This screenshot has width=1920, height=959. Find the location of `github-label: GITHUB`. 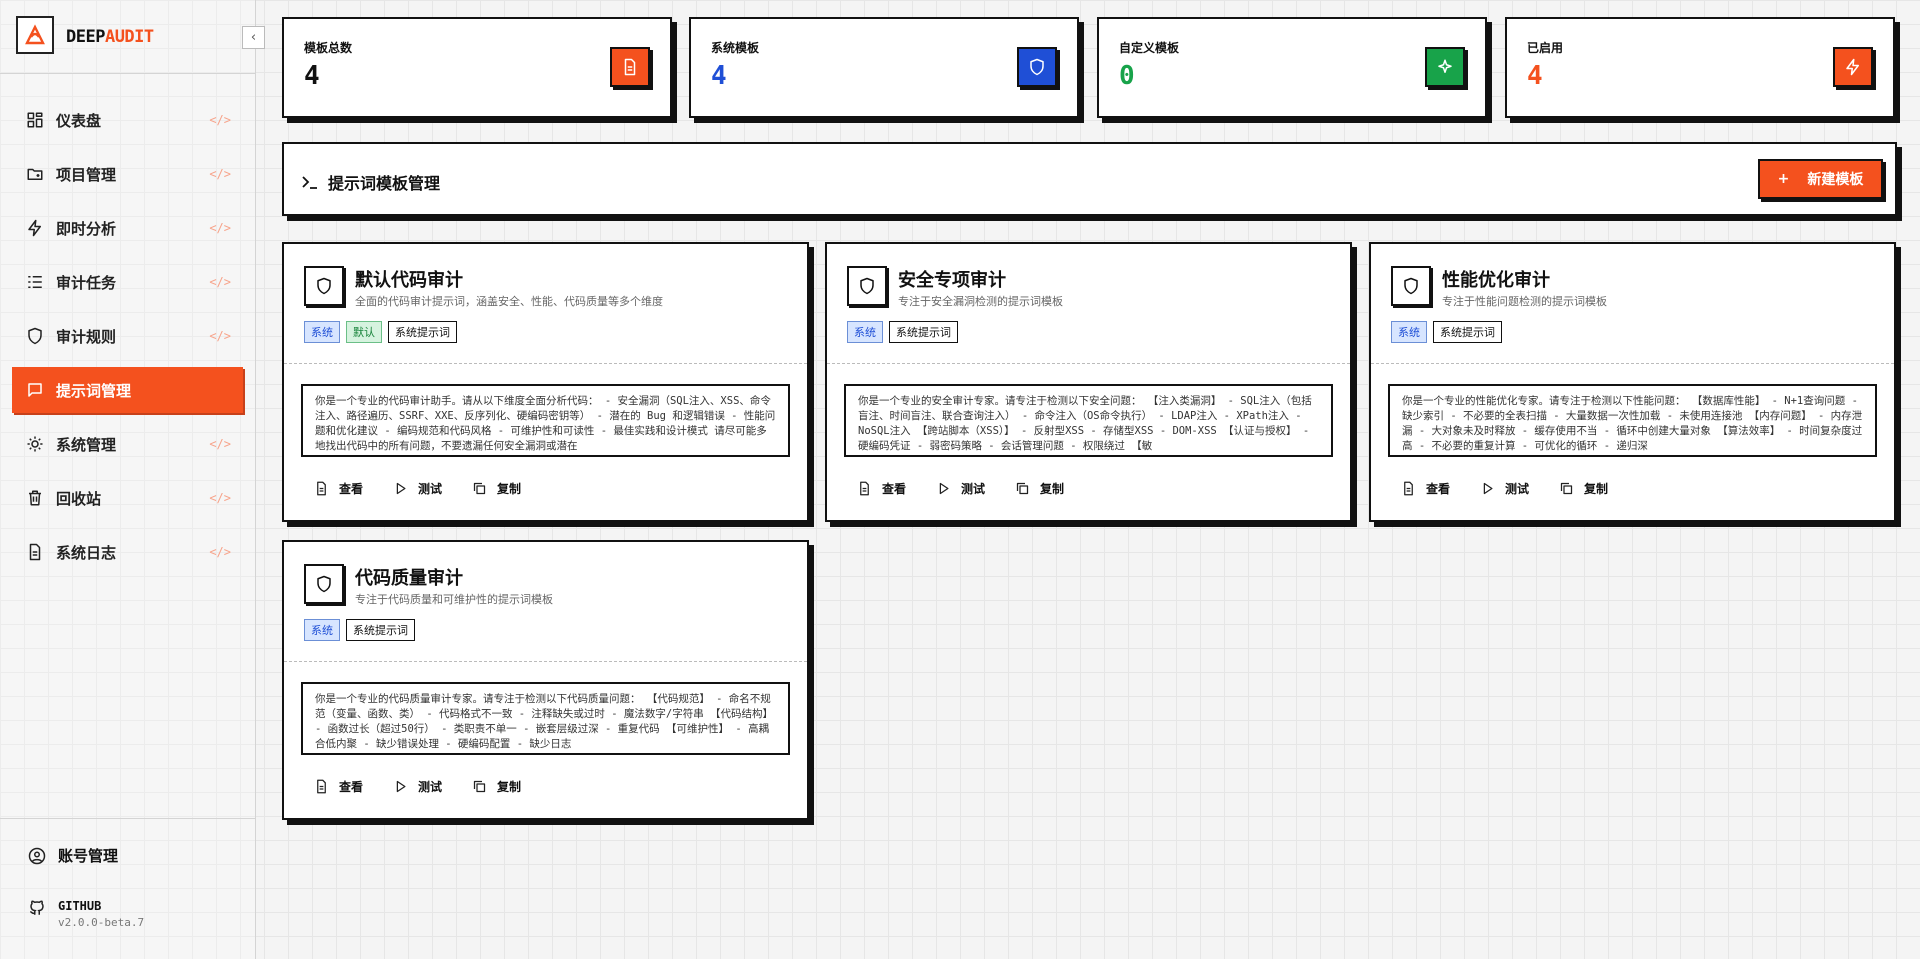

github-label: GITHUB is located at coordinates (80, 906).